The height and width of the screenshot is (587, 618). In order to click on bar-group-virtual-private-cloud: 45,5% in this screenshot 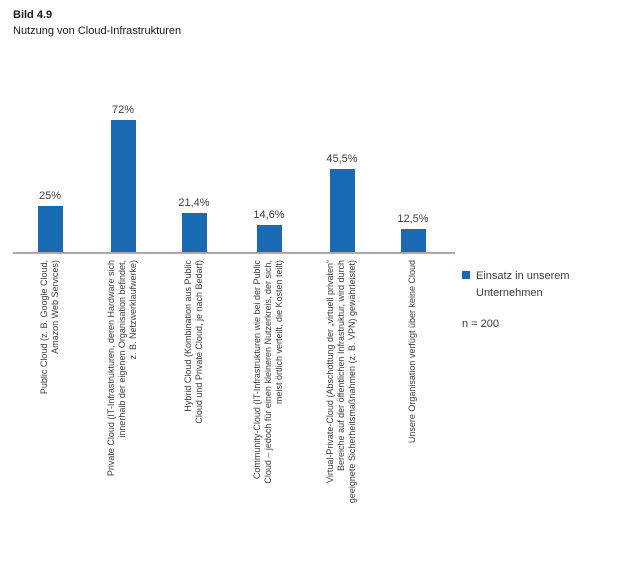, I will do `click(342, 202)`.